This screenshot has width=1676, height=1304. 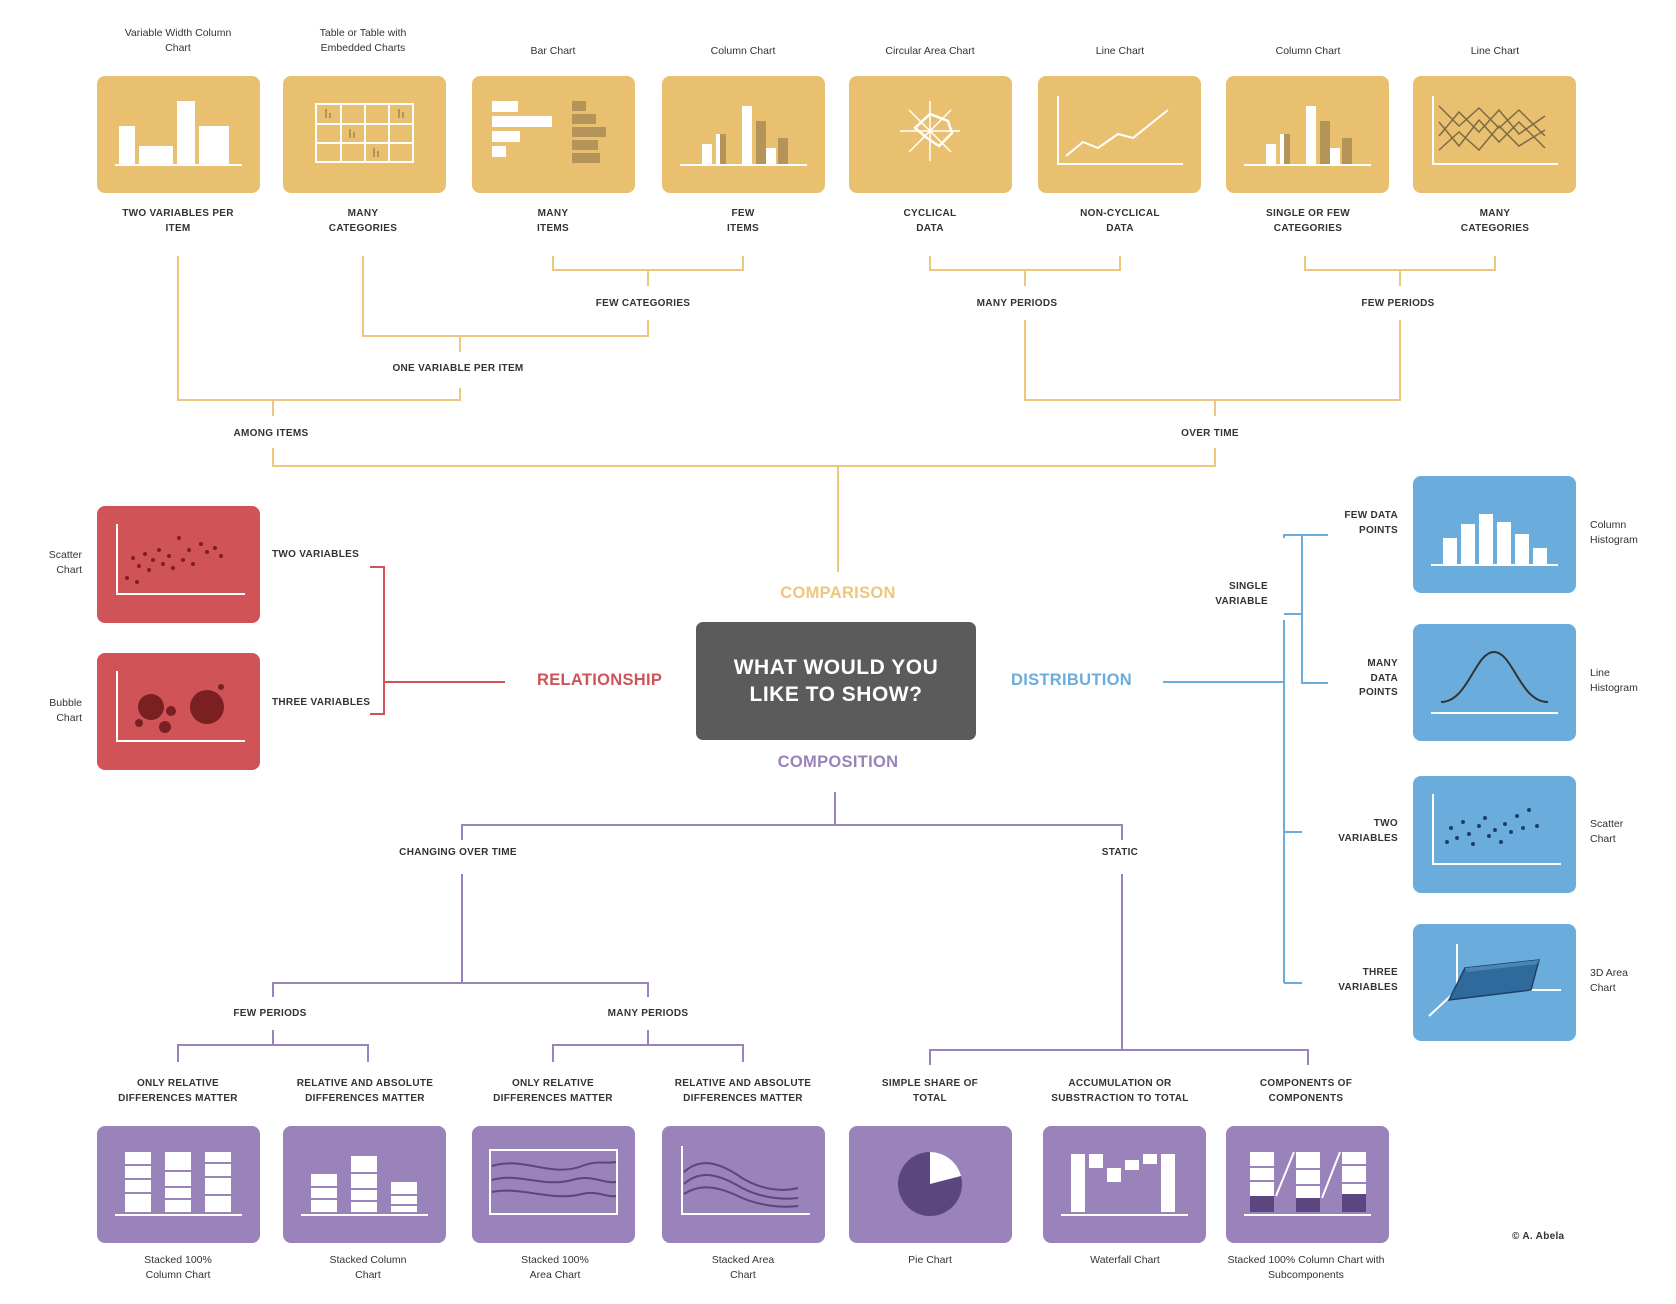 What do you see at coordinates (930, 221) in the screenshot?
I see `criterion-label: CYCLICAL DATA` at bounding box center [930, 221].